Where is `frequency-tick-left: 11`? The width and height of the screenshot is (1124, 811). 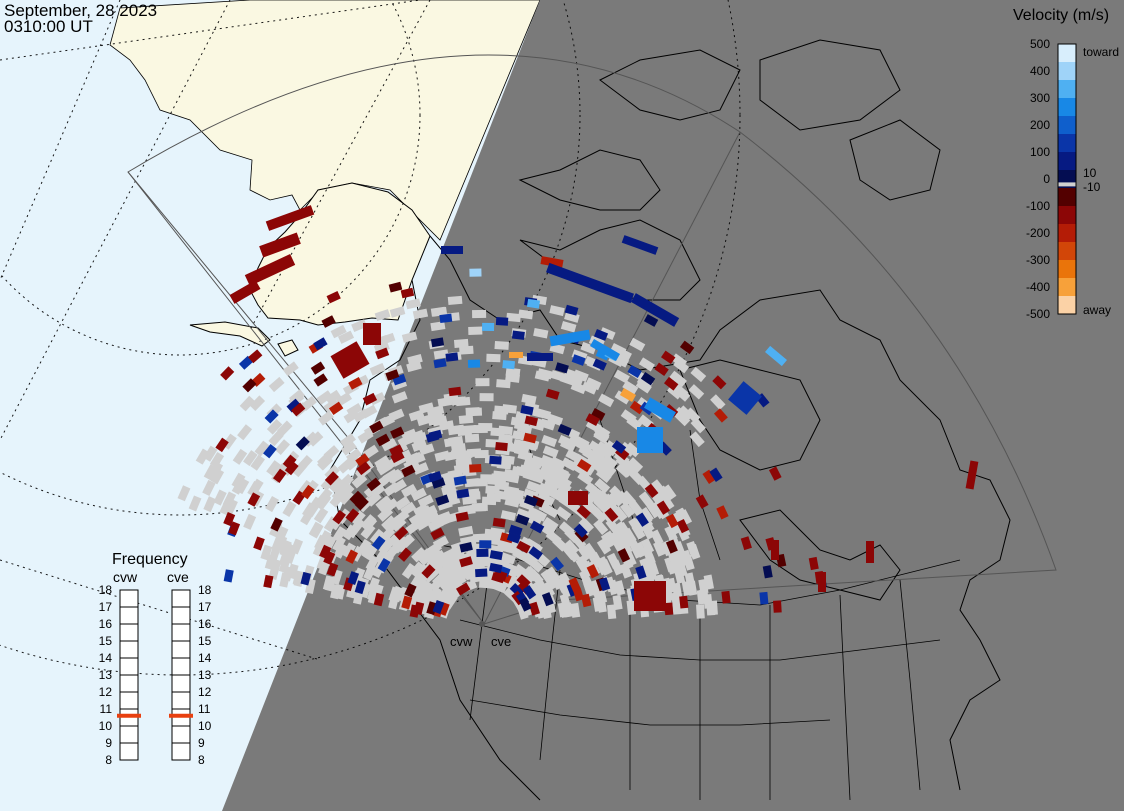
frequency-tick-left: 11 is located at coordinates (106, 709).